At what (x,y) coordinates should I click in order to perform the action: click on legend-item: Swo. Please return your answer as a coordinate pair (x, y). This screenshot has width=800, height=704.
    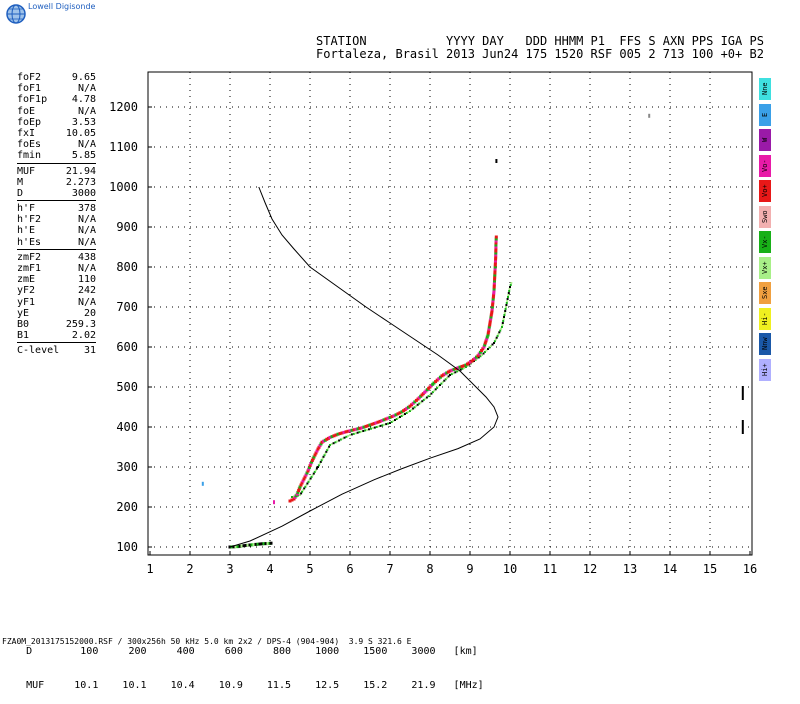
    Looking at the image, I should click on (765, 216).